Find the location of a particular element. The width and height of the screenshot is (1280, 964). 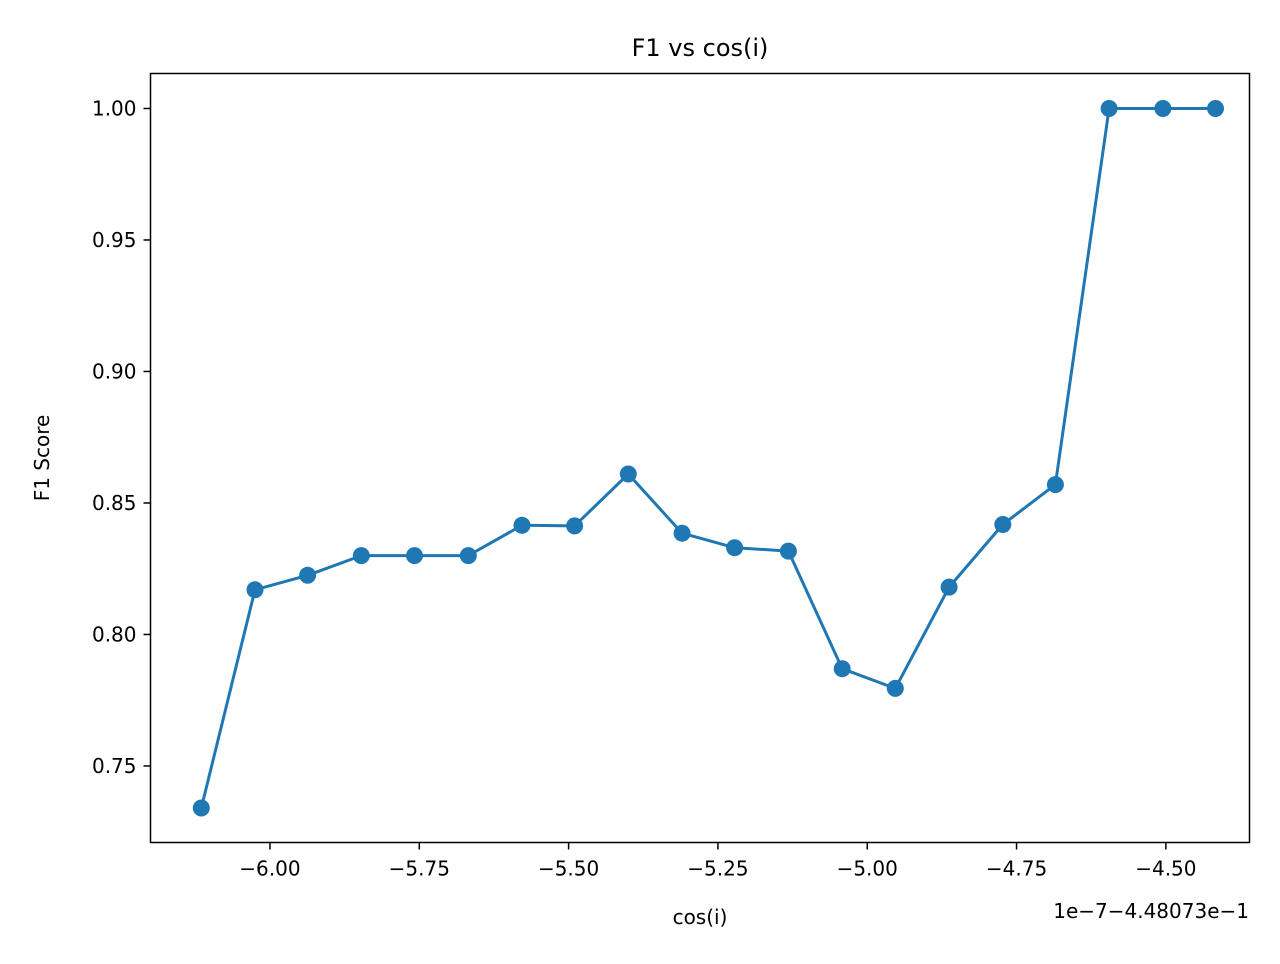

x-tick-label: −5.75 is located at coordinates (419, 869).